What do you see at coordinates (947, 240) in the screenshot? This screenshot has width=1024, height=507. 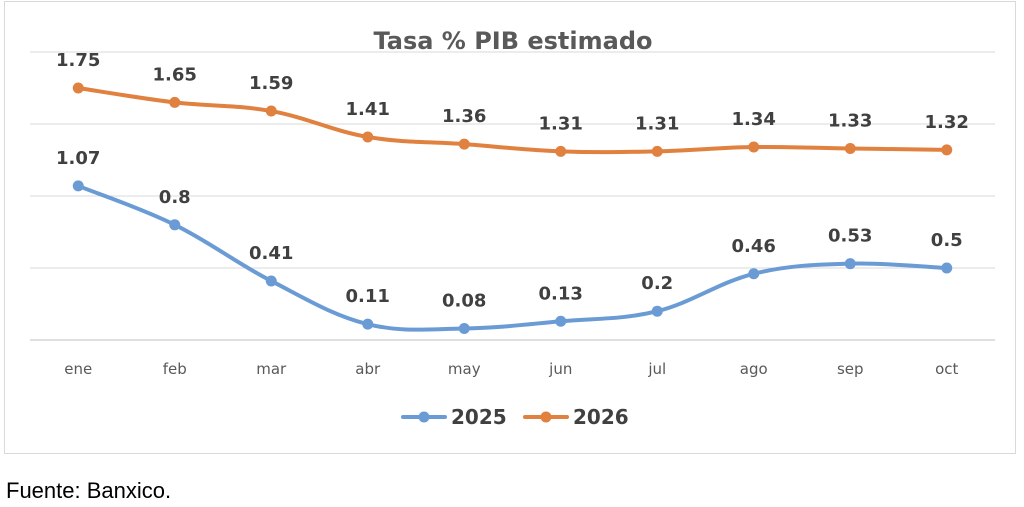 I see `data-label-2025: 0.5` at bounding box center [947, 240].